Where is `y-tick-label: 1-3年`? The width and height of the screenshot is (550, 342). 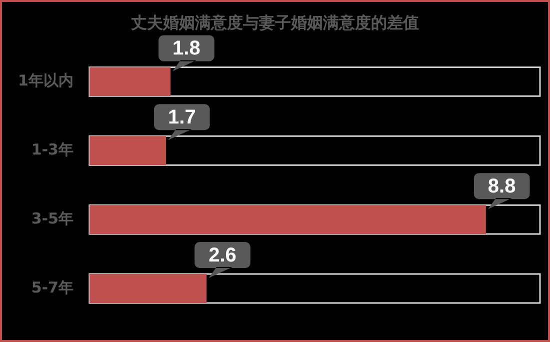 y-tick-label: 1-3年 is located at coordinates (52, 149).